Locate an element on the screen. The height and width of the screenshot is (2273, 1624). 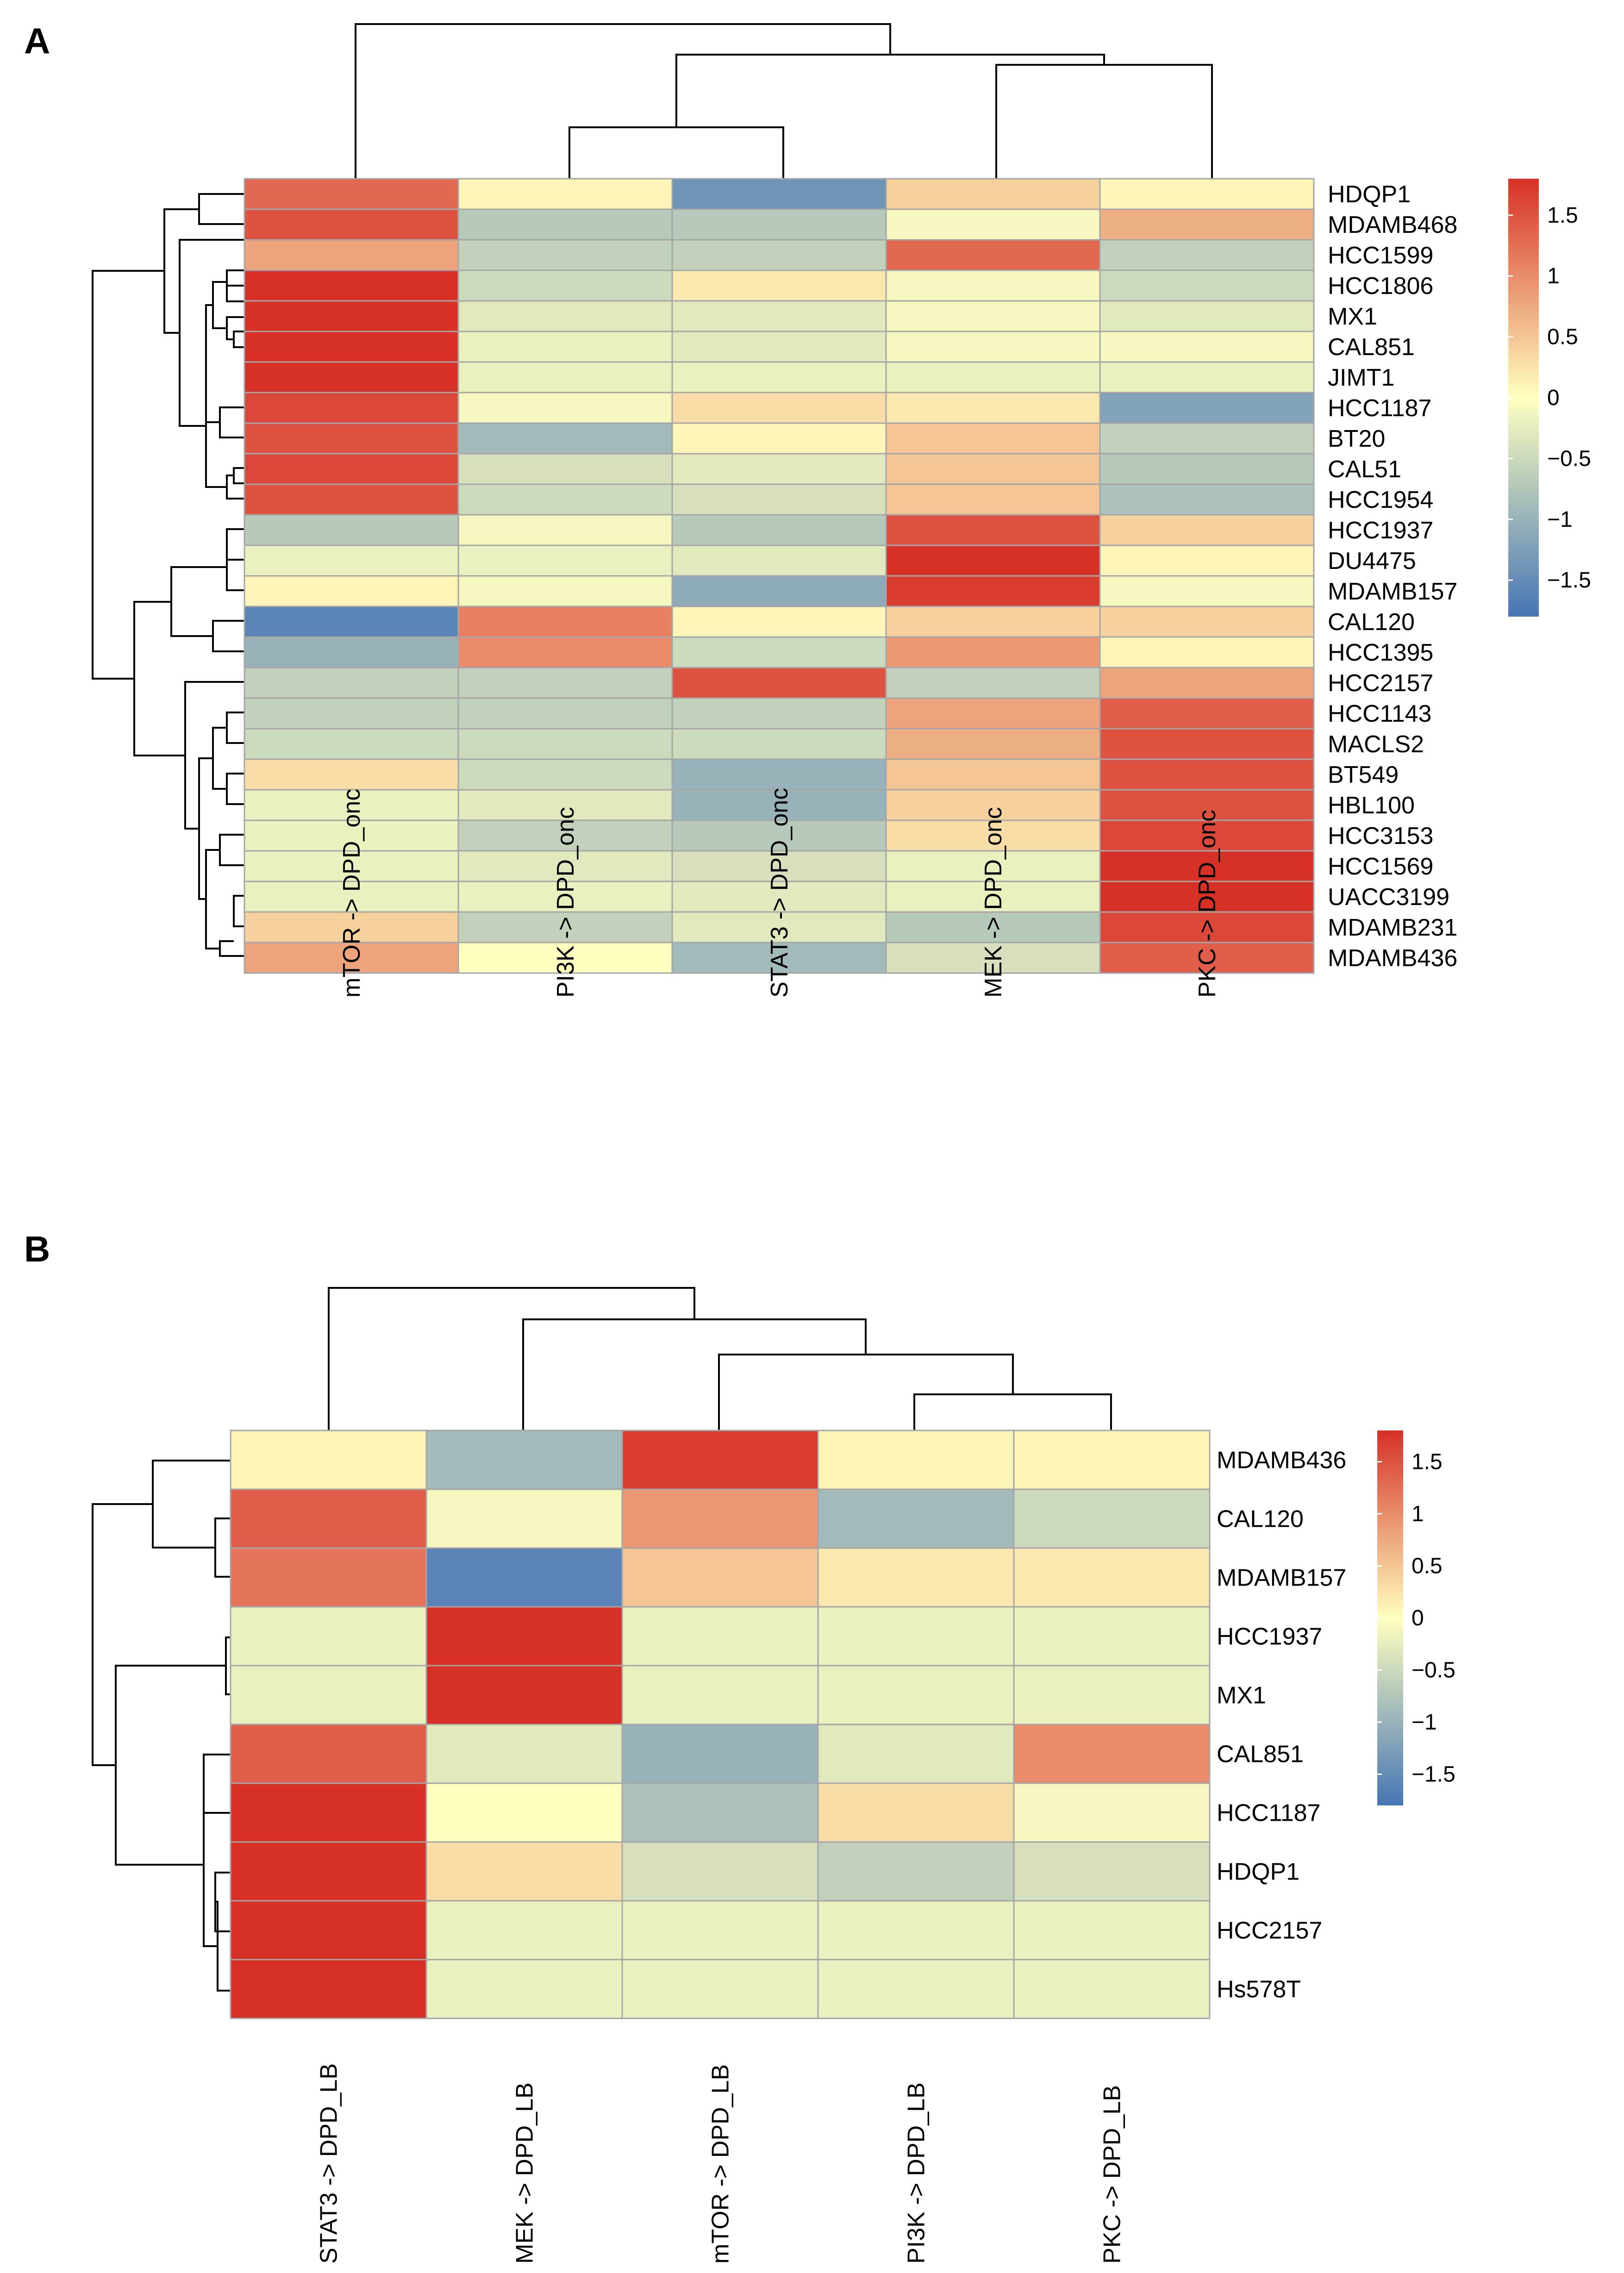
legend-tick-label: 0 is located at coordinates (1418, 1618).